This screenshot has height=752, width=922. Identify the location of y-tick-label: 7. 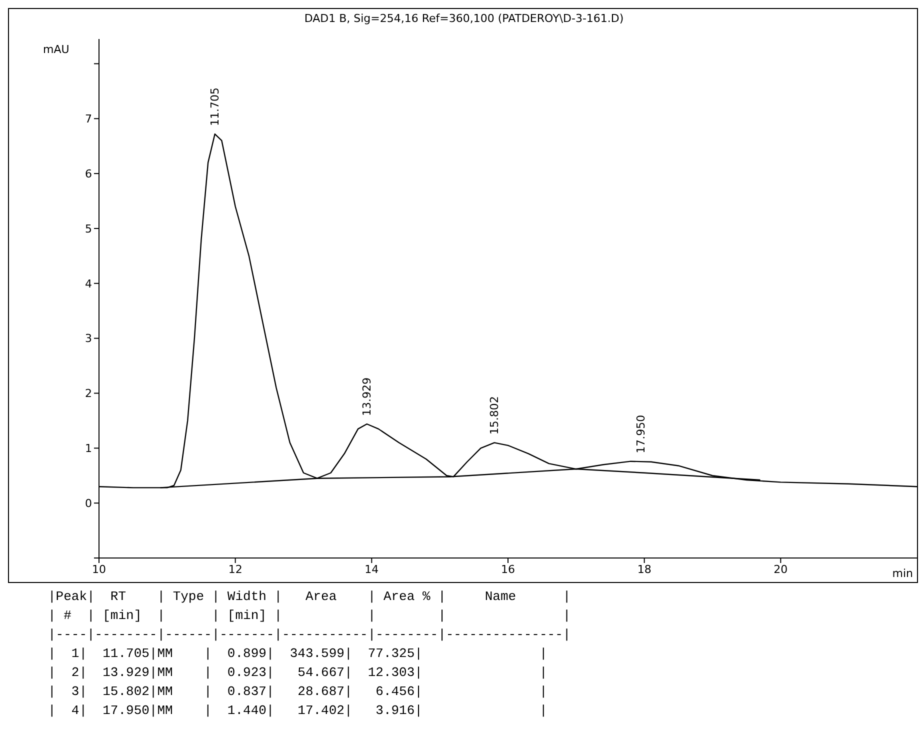
(88, 119).